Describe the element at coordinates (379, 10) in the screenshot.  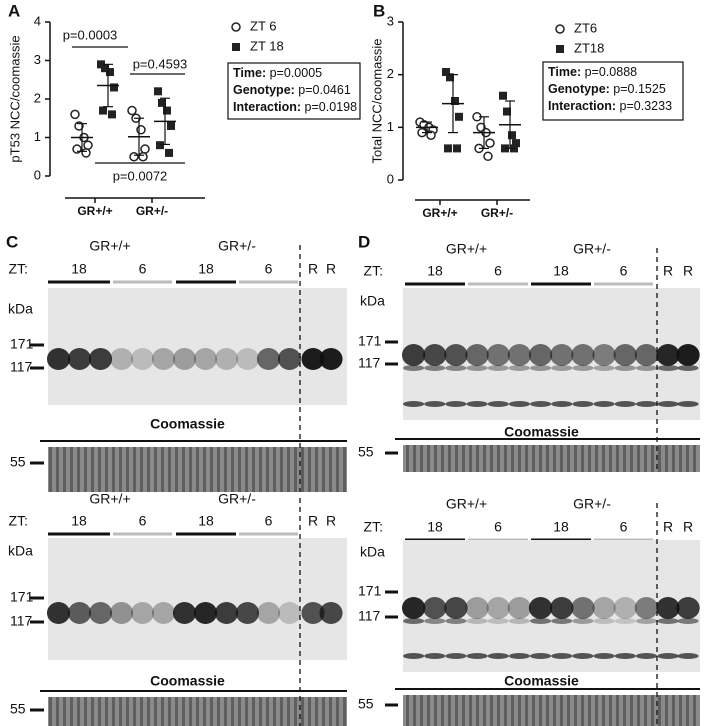
I see `panel-letter: B` at that location.